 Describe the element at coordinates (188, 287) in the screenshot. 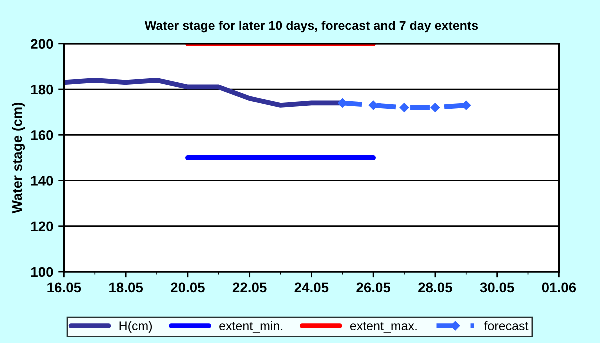

I see `x-tick-label: 20.05` at that location.